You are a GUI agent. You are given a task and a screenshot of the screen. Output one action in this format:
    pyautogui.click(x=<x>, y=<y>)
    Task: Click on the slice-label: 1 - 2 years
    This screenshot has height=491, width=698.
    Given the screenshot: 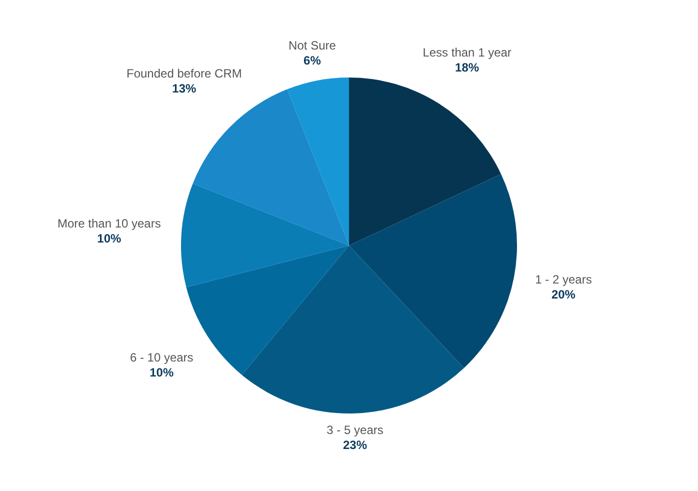 What is the action you would take?
    pyautogui.click(x=563, y=279)
    